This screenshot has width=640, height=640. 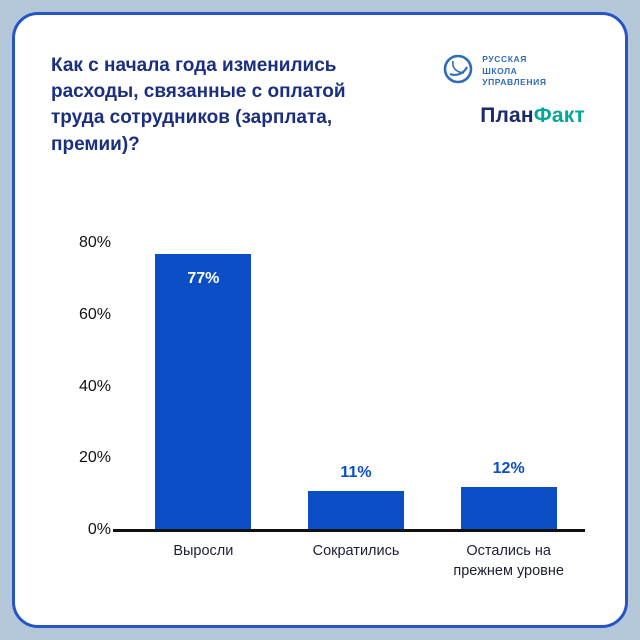 I want to click on y-tick-60: 60%, so click(x=94, y=314).